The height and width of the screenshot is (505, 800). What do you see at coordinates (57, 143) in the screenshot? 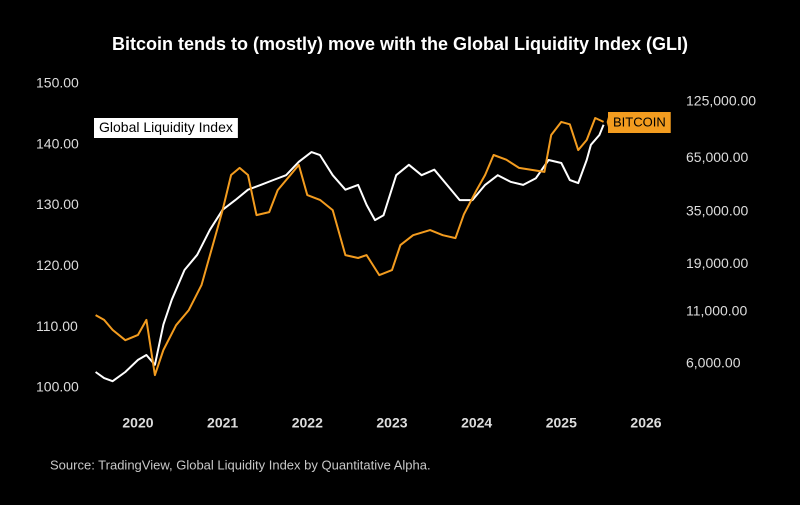
I see `y-tick-label: 140.00` at bounding box center [57, 143].